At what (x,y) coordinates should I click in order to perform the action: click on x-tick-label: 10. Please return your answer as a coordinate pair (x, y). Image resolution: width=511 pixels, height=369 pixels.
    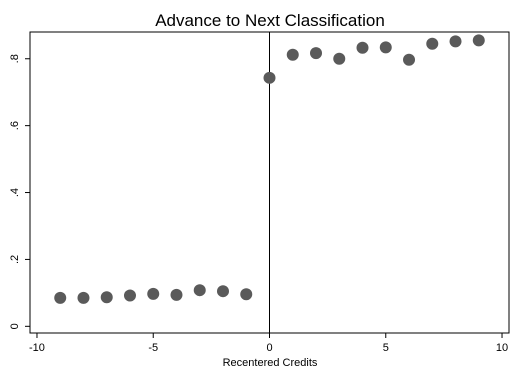
    Looking at the image, I should click on (502, 348).